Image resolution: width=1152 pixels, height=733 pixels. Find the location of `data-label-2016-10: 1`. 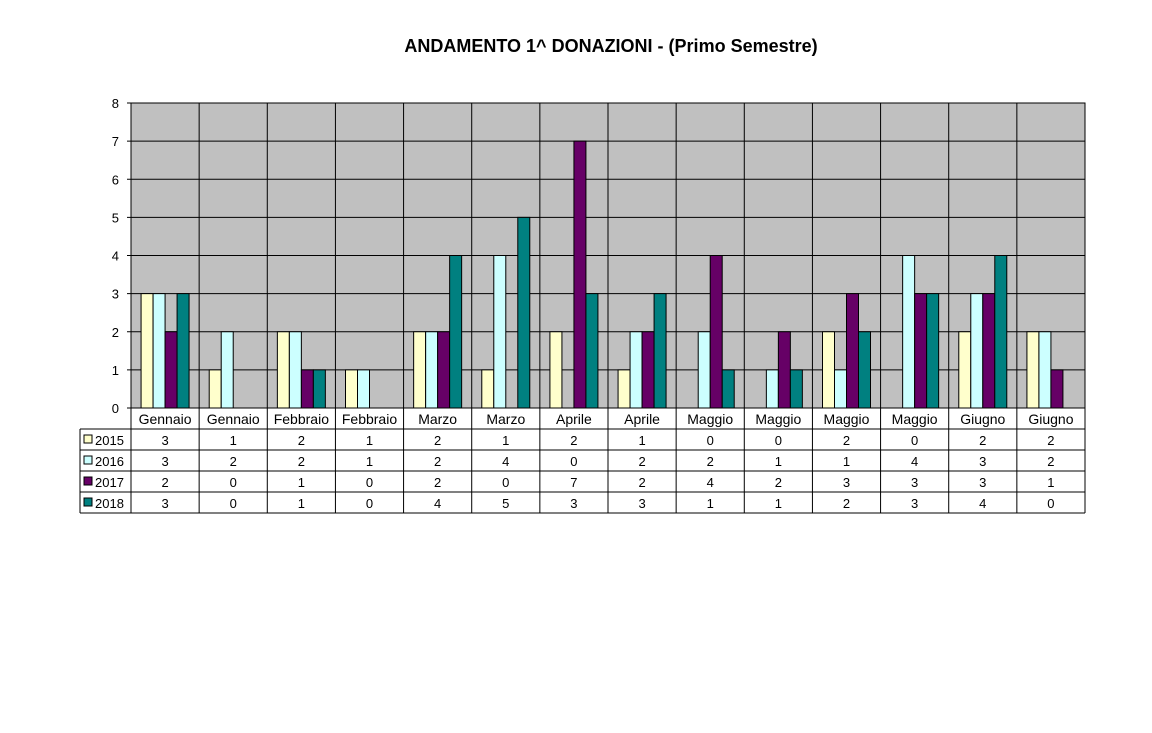

data-label-2016-10: 1 is located at coordinates (778, 461).